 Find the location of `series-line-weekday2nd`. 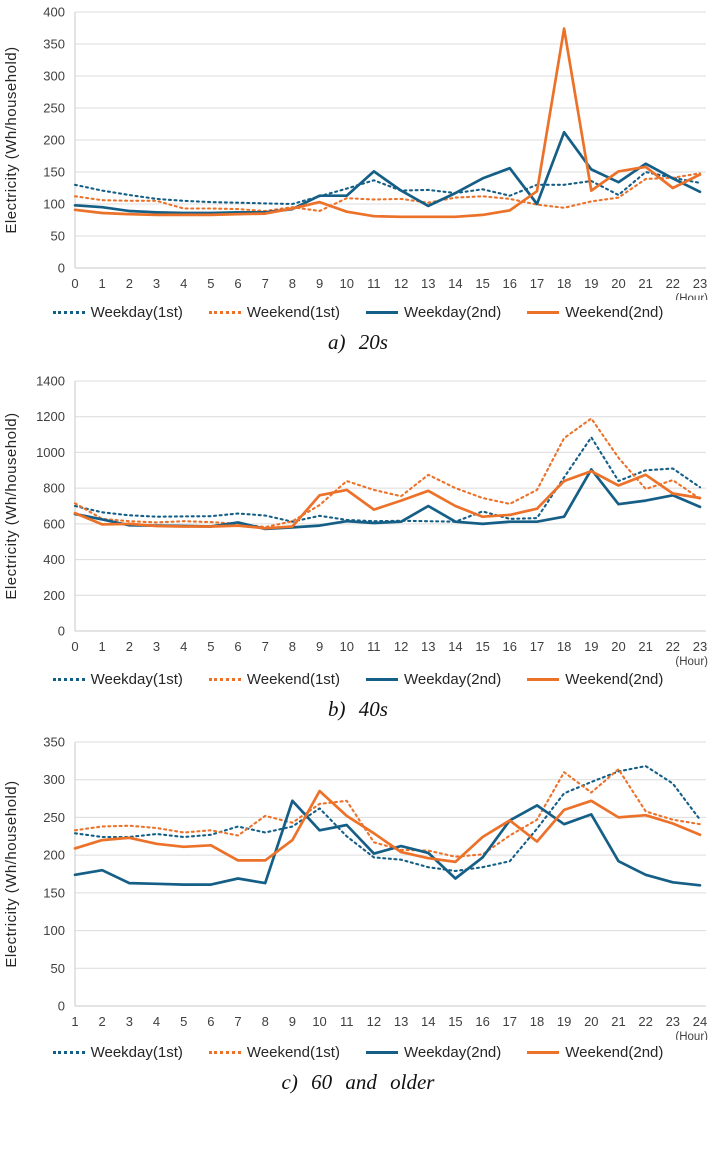

series-line-weekday2nd is located at coordinates (387, 843).